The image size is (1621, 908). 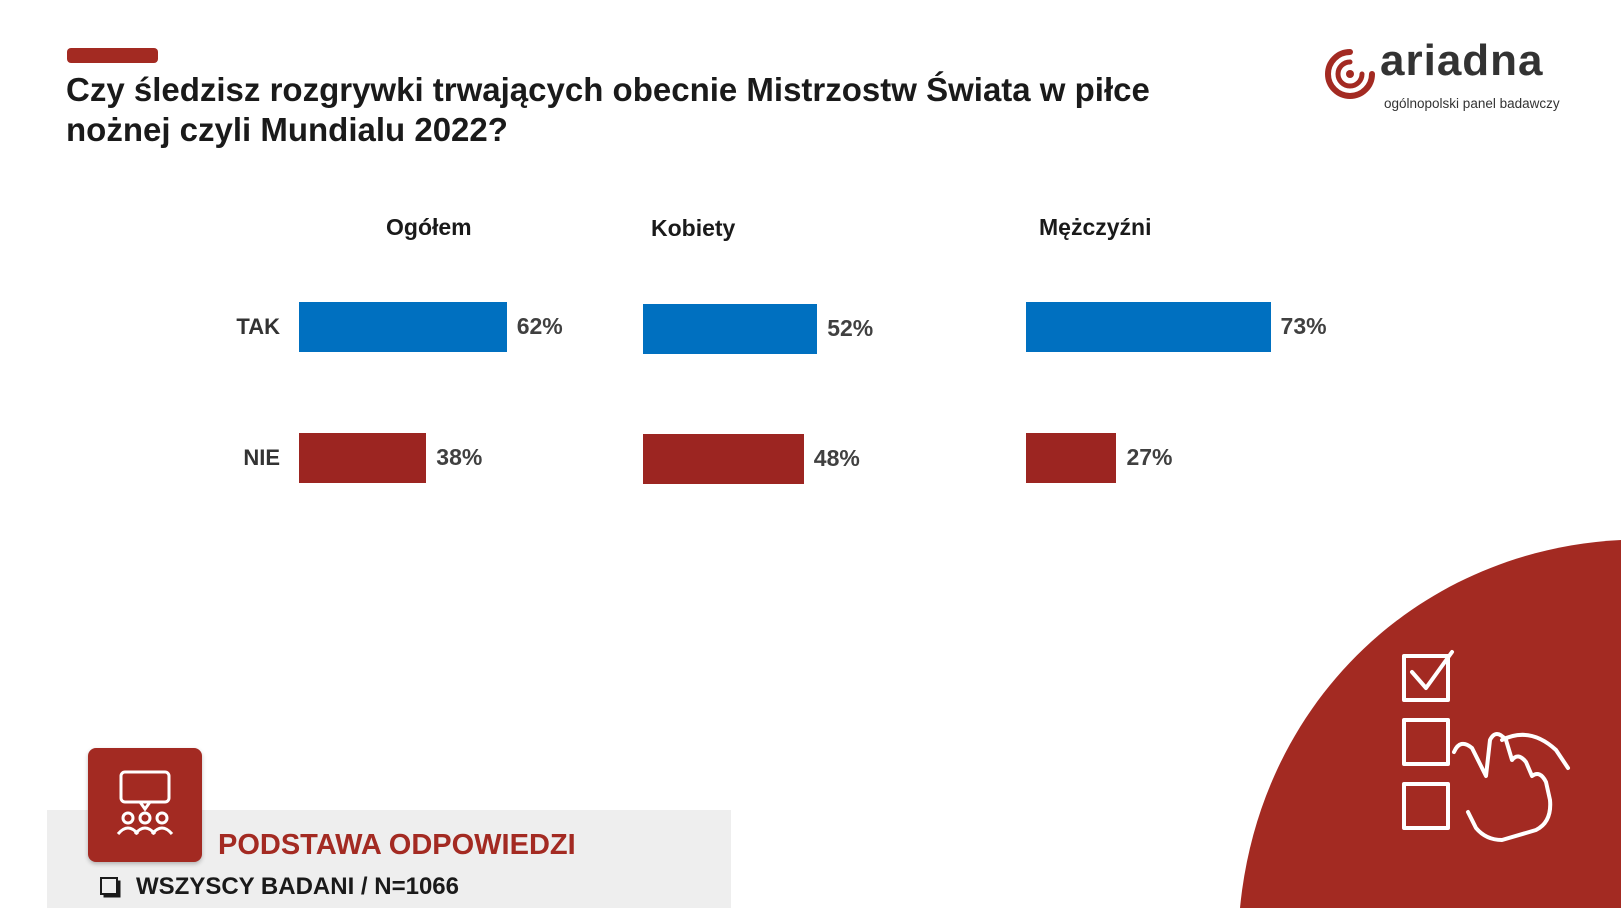 I want to click on checkbox-icon, so click(x=109, y=886).